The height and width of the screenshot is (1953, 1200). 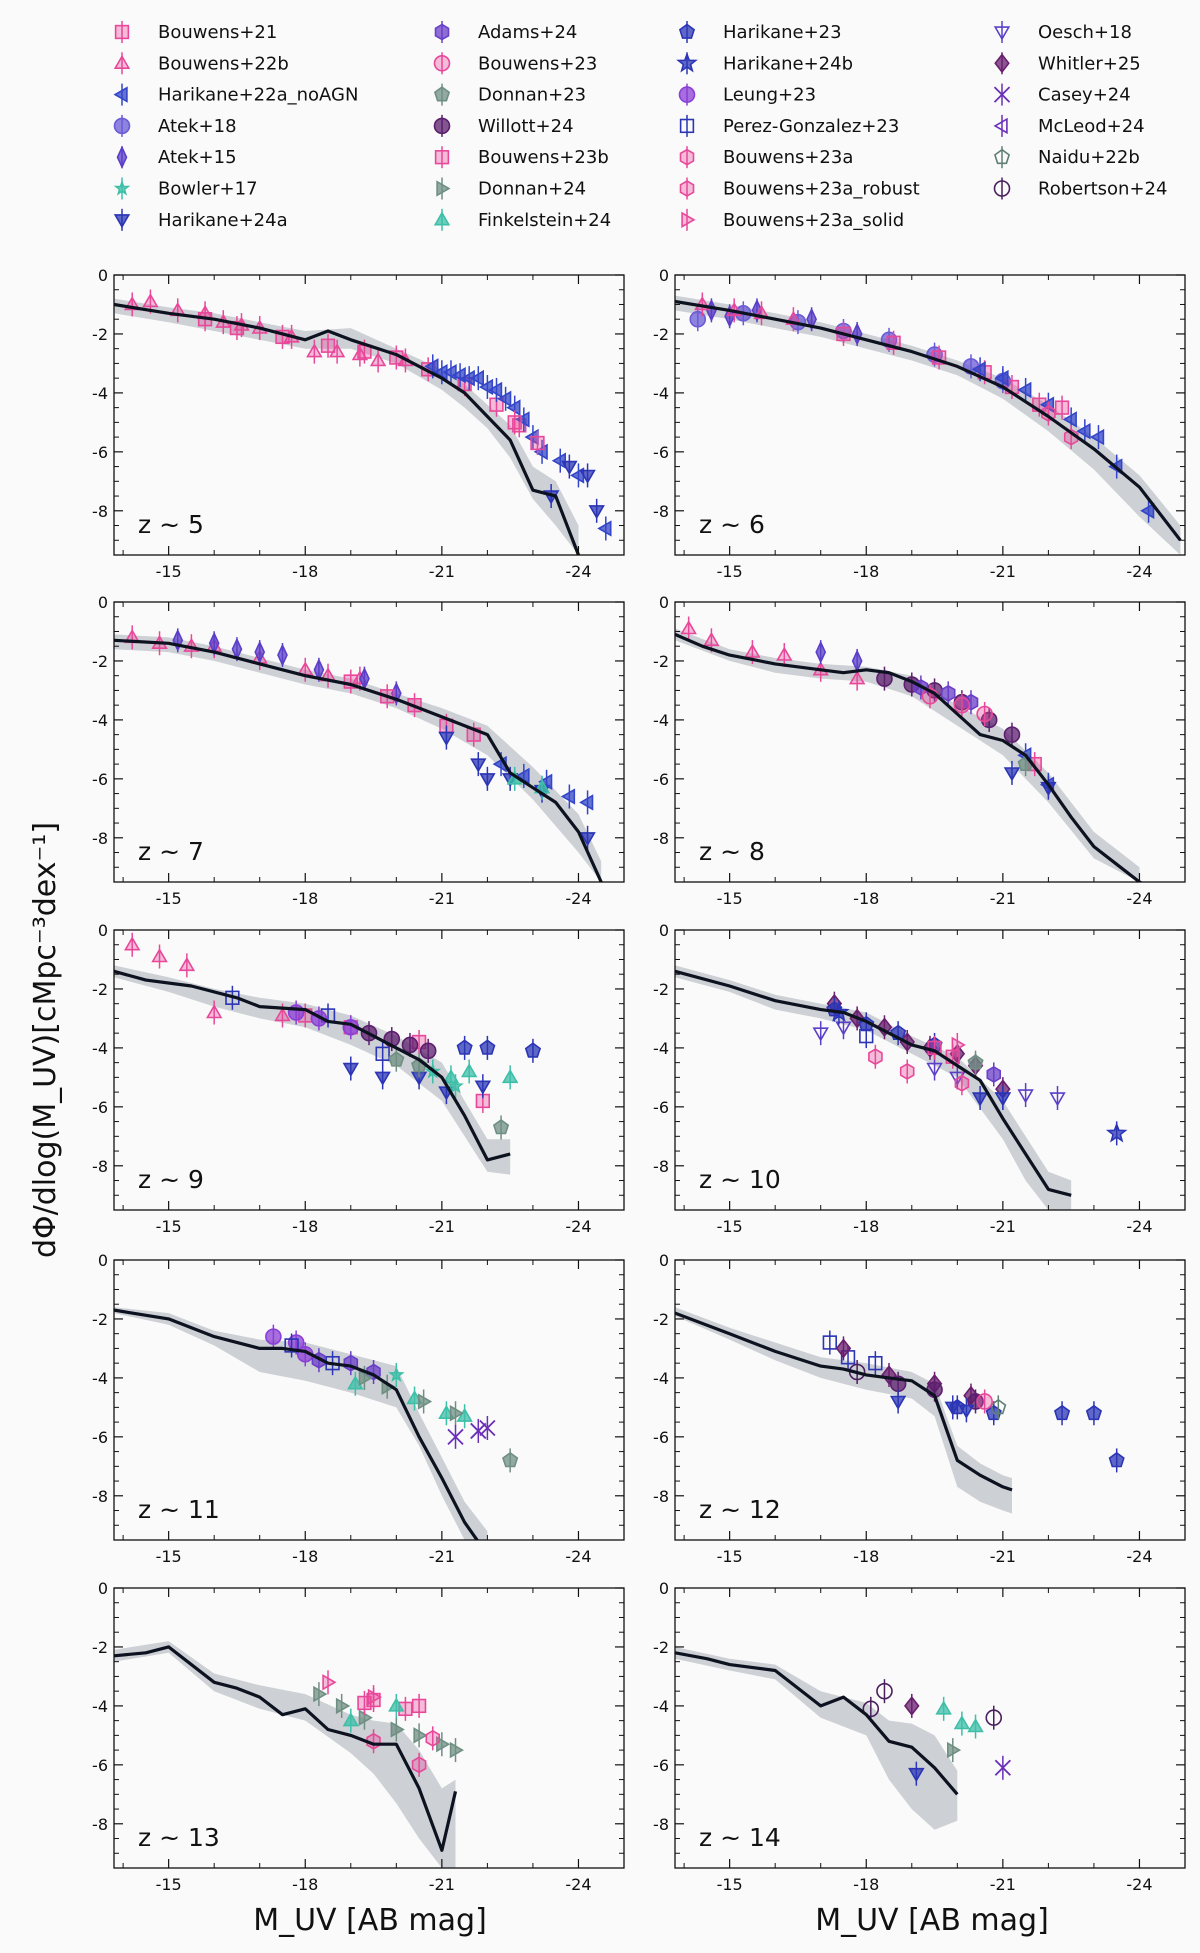 I want to click on legend-label: Bouwens+23a_solid, so click(x=813, y=220).